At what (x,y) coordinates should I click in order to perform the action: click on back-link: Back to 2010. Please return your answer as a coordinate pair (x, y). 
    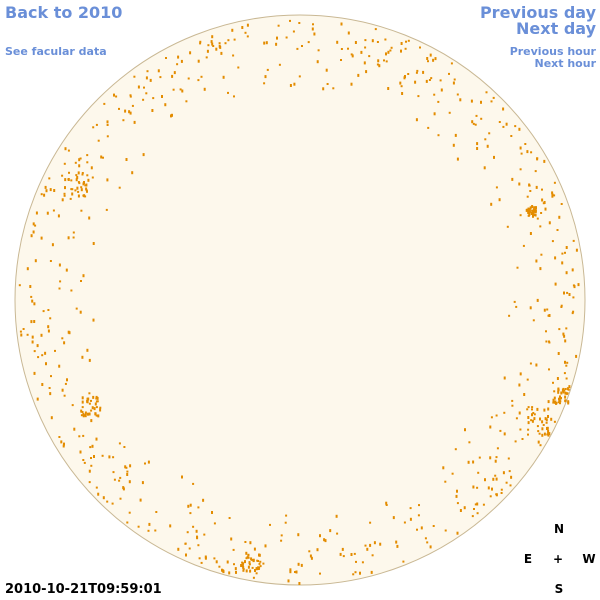
    Looking at the image, I should click on (64, 12).